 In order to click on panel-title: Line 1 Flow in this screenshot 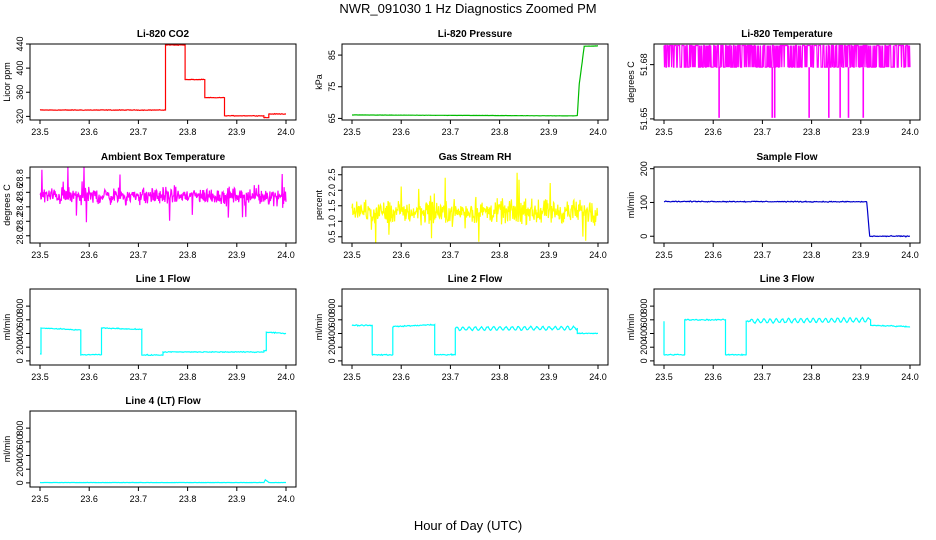, I will do `click(163, 279)`.